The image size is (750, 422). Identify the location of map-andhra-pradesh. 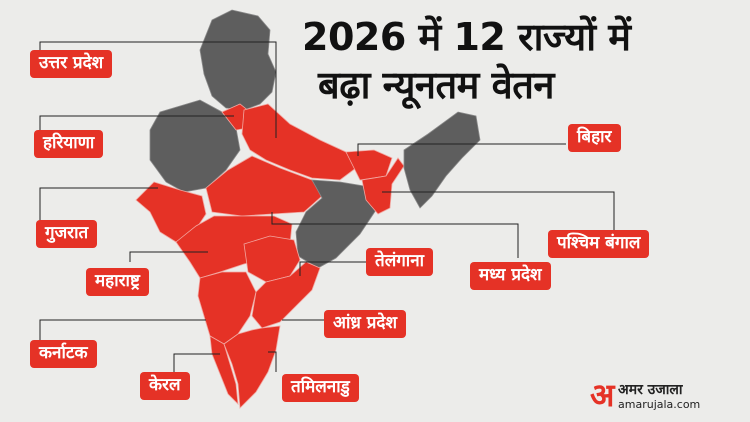
(286, 295).